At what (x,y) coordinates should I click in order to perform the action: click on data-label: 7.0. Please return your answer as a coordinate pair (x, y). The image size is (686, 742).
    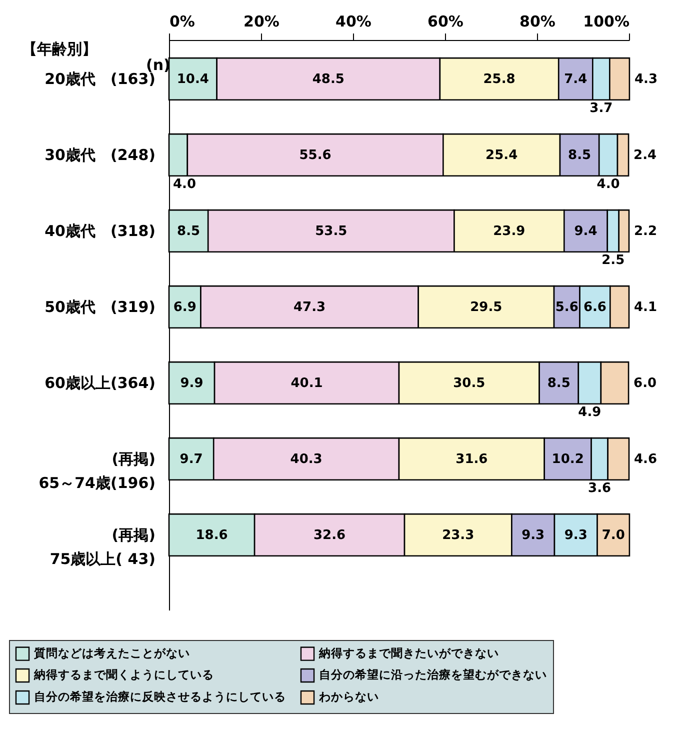
    Looking at the image, I should click on (613, 535).